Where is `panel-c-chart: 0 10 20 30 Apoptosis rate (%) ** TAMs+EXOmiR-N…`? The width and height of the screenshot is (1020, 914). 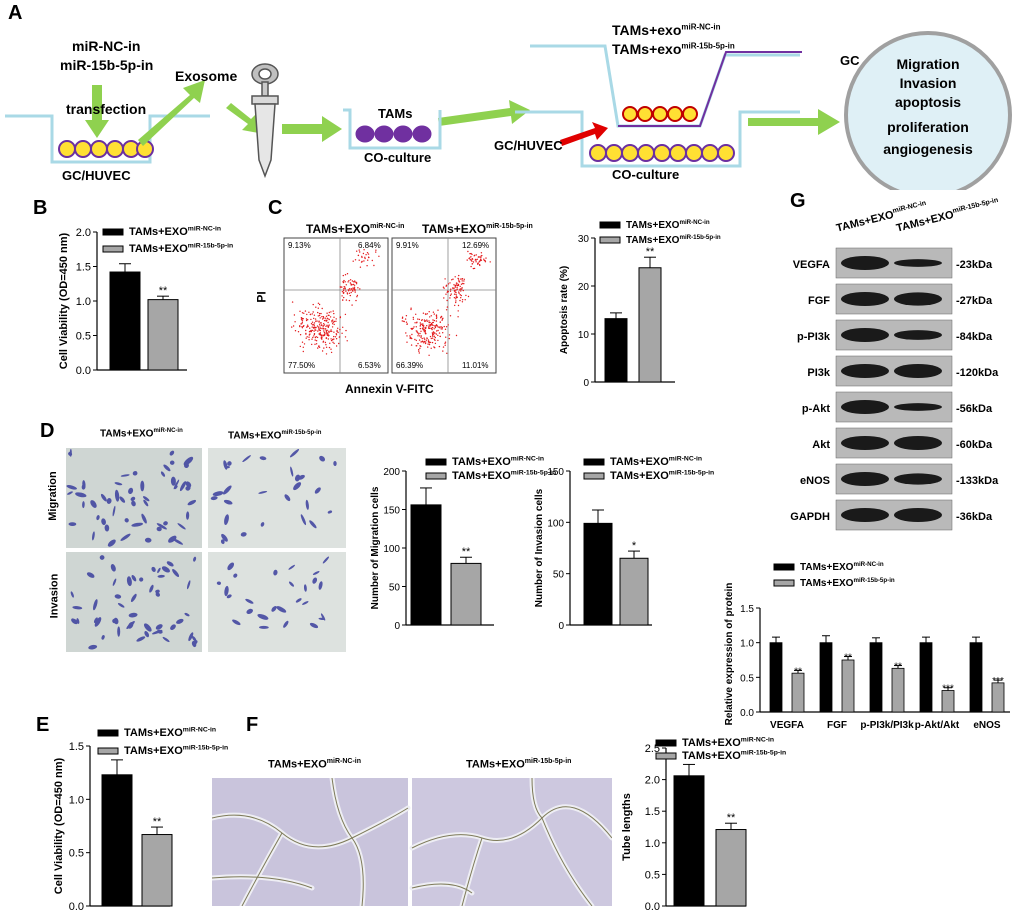 panel-c-chart: 0 10 20 30 Apoptosis rate (%) ** TAMs+EXOmiR-N… is located at coordinates (640, 304).